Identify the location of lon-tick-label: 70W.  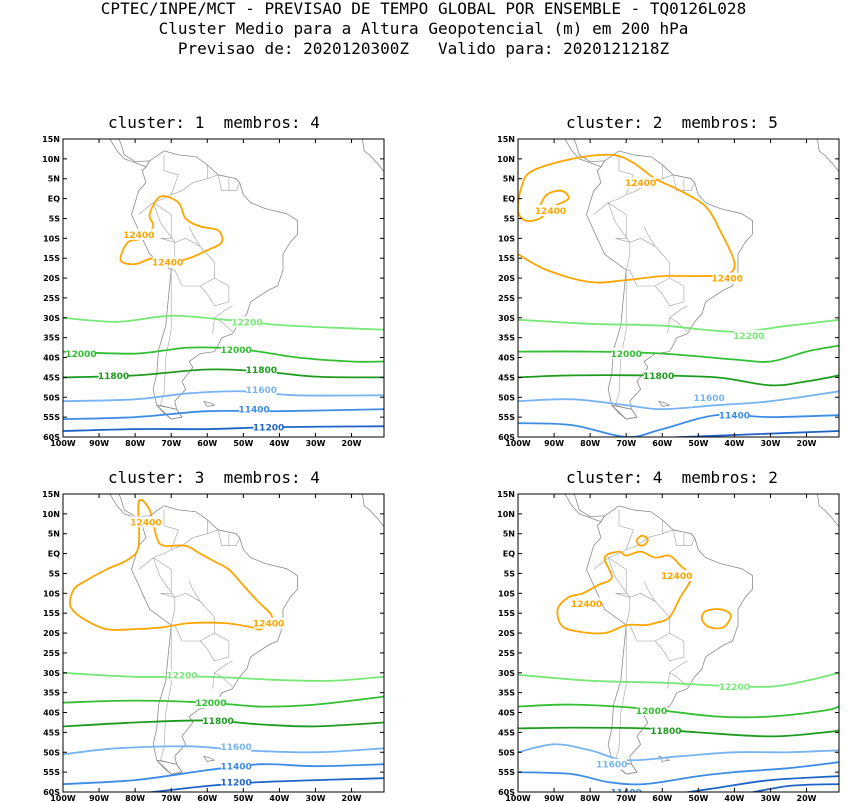
(626, 443).